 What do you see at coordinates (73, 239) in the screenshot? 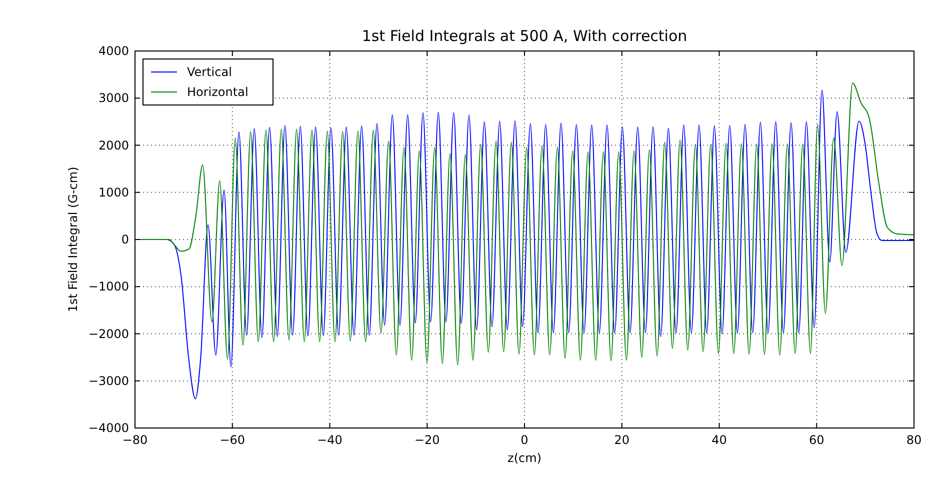
I see `y-axis-title: 1st Field Integral (G-cm)` at bounding box center [73, 239].